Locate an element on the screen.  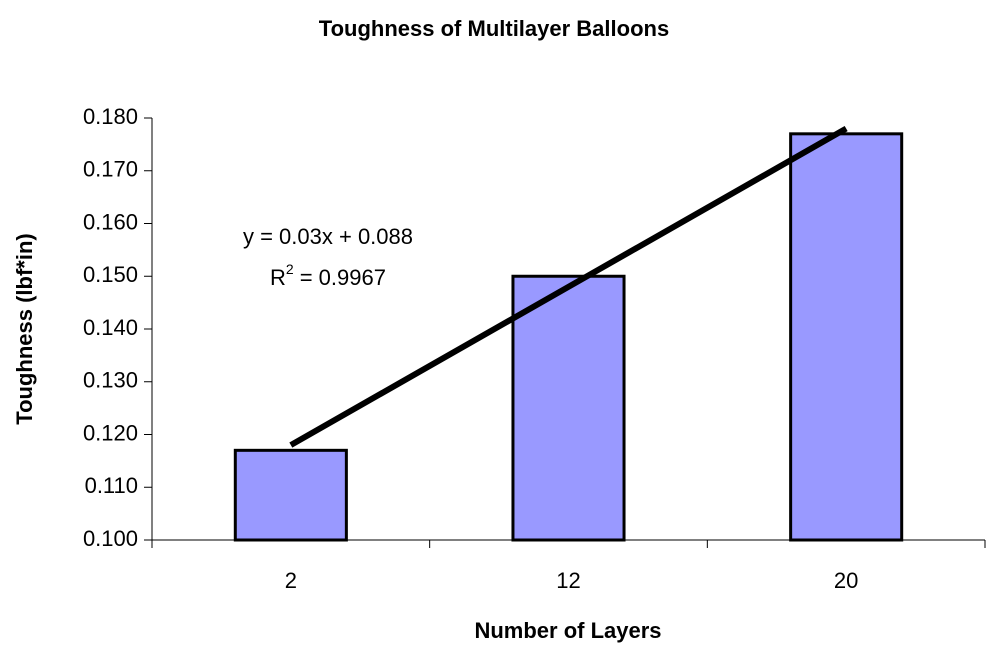
y-tick-label: 0.130 is located at coordinates (110, 380).